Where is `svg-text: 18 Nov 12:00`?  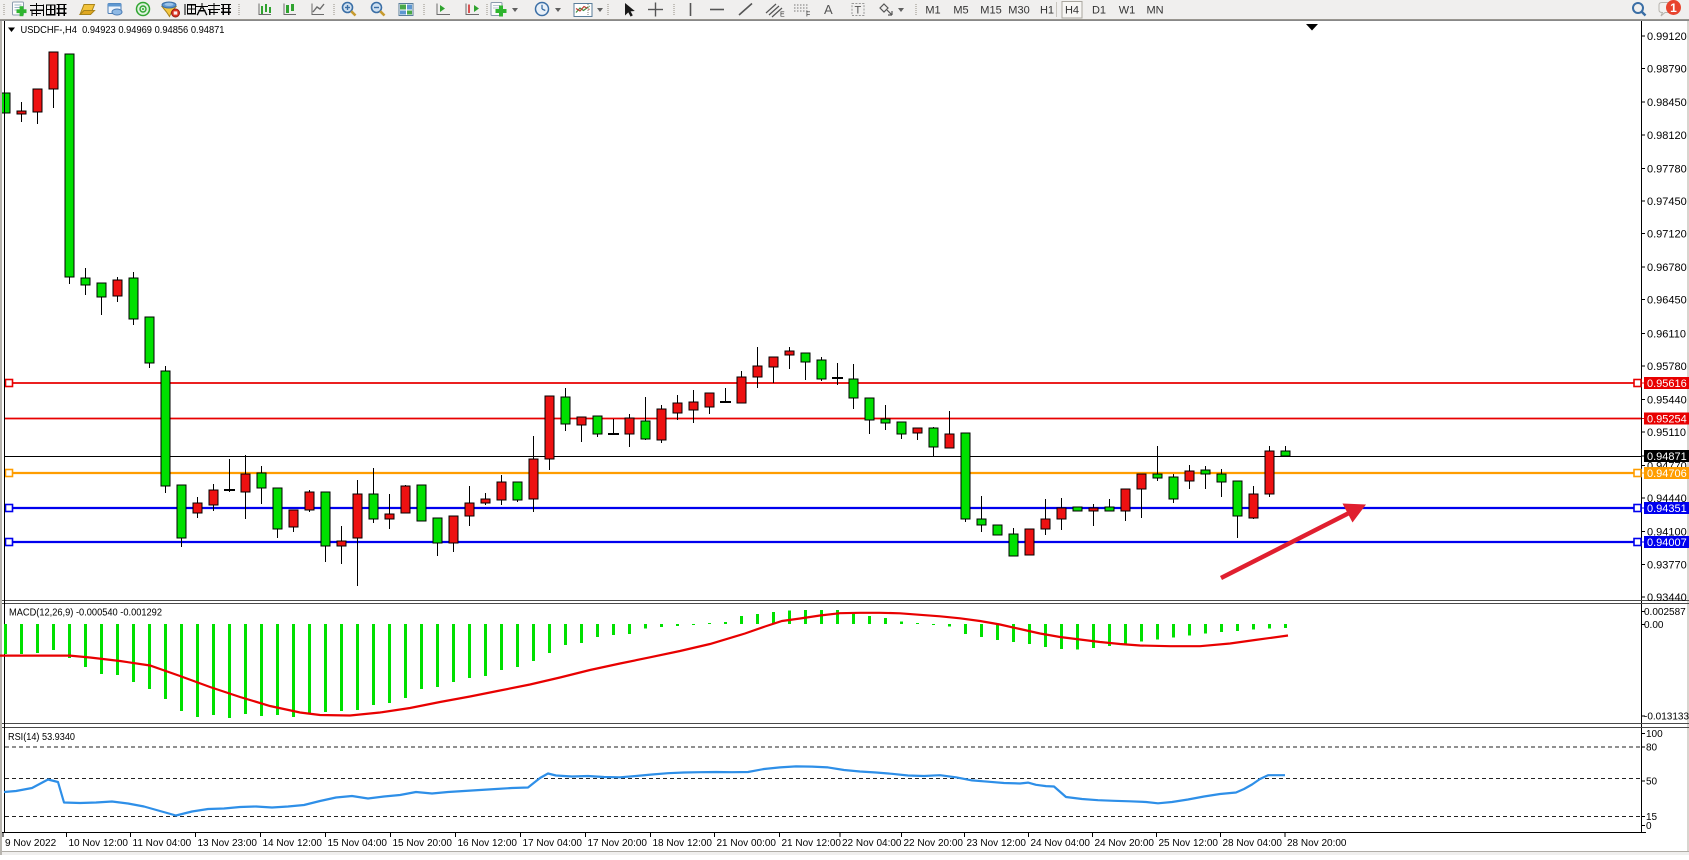 svg-text: 18 Nov 12:00 is located at coordinates (683, 843).